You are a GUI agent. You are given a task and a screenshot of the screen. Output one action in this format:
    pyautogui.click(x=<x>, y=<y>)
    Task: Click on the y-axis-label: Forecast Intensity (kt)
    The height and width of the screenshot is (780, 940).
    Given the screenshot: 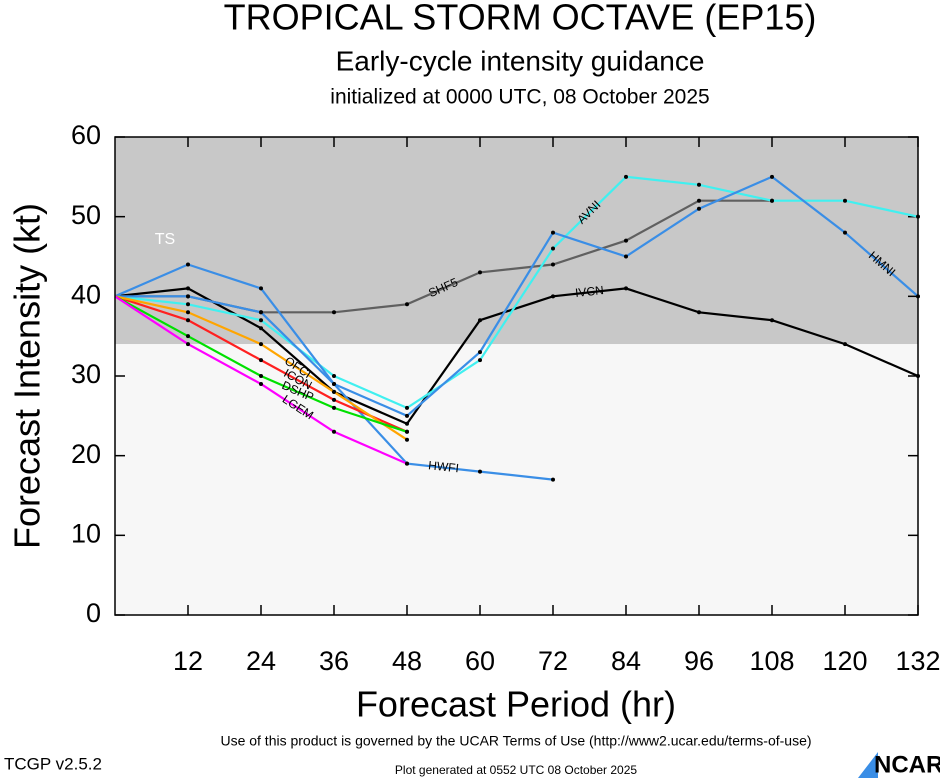 What is the action you would take?
    pyautogui.click(x=27, y=376)
    